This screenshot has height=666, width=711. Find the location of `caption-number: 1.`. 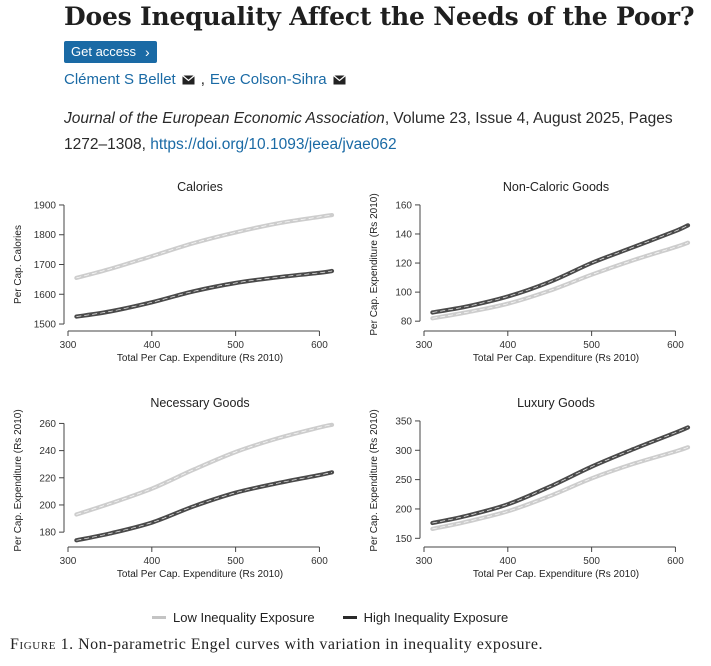

caption-number: 1. is located at coordinates (67, 644).